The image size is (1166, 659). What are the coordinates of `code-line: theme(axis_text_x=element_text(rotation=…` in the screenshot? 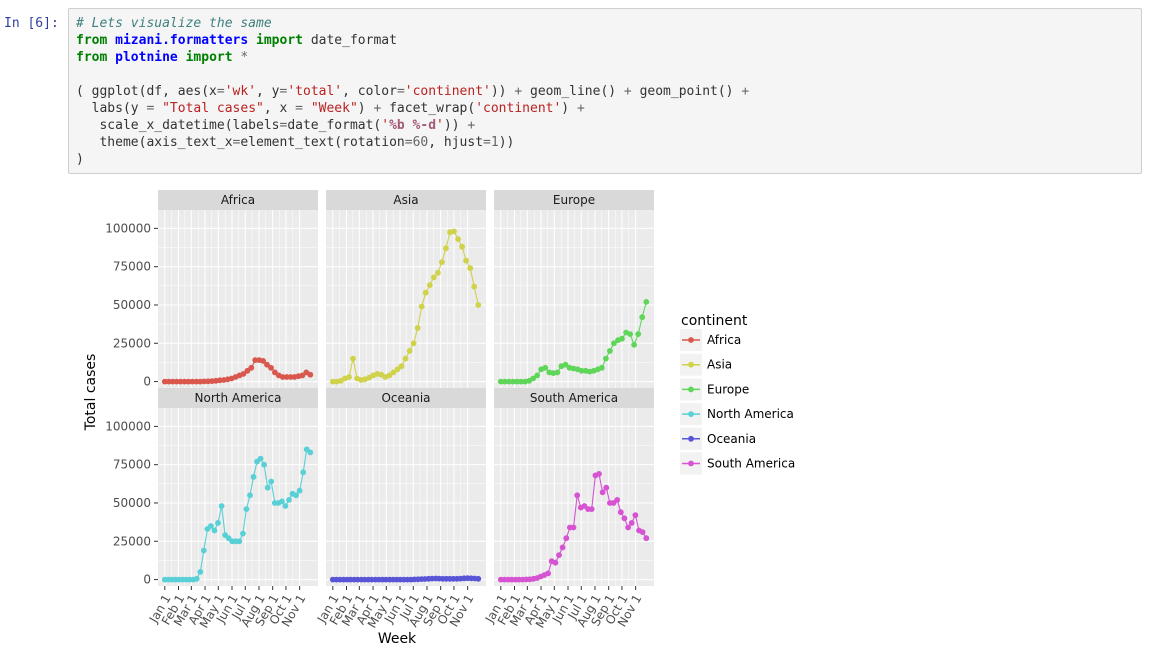 It's located at (412, 142).